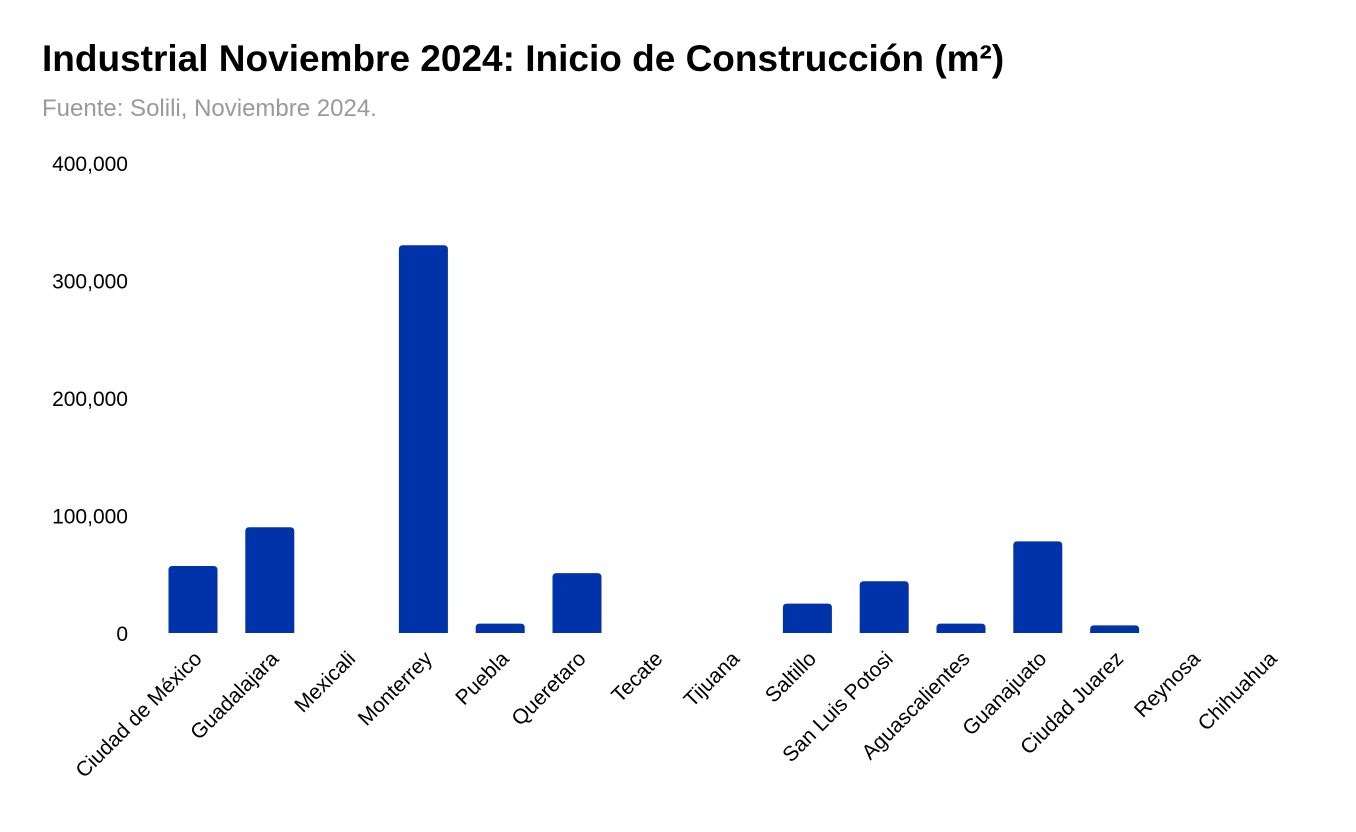  I want to click on x-tick-label: Chihuahua, so click(1238, 691).